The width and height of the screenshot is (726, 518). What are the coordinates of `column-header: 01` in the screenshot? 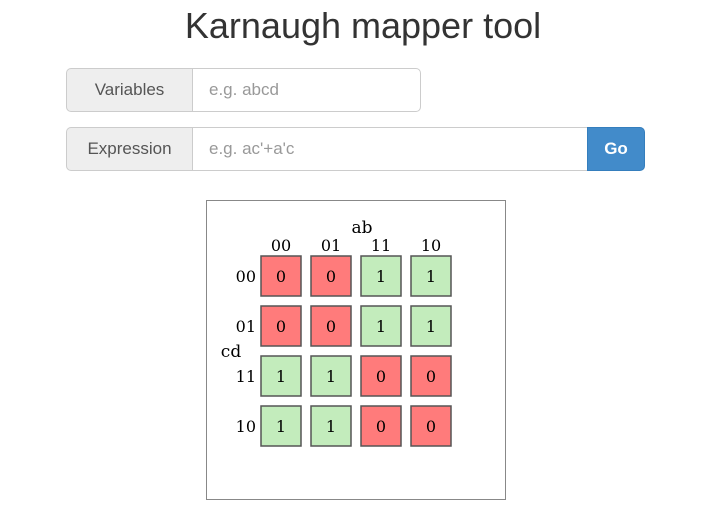 It's located at (331, 245).